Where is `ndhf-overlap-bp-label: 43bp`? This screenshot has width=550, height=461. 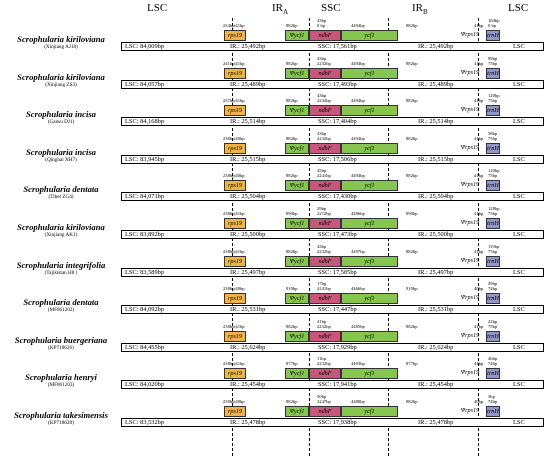
ndhf-overlap-bp-label: 43bp is located at coordinates (322, 58).